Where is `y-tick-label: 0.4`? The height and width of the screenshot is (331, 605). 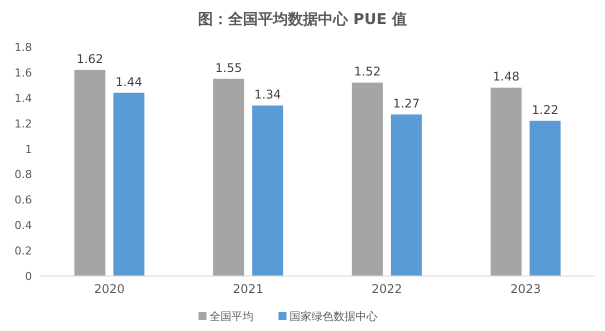 y-tick-label: 0.4 is located at coordinates (23, 225).